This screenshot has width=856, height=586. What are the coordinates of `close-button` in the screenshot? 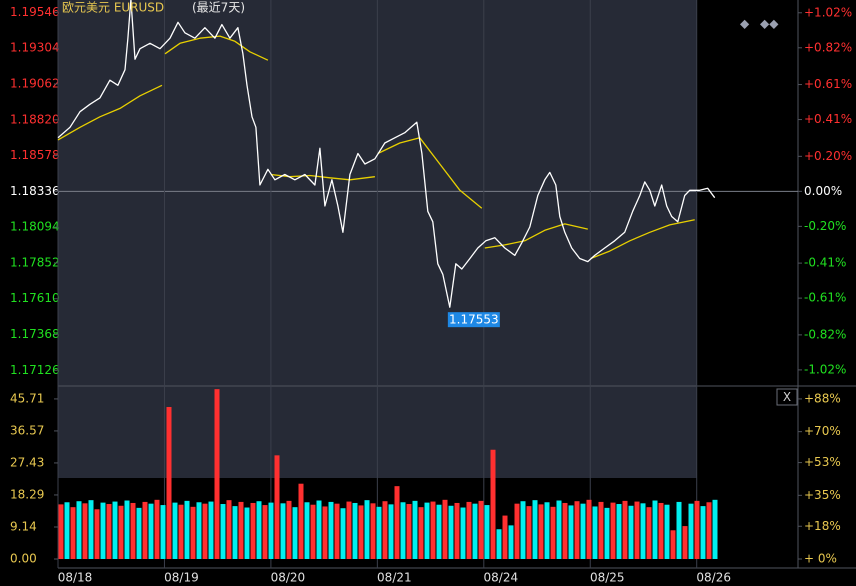 It's located at (787, 397).